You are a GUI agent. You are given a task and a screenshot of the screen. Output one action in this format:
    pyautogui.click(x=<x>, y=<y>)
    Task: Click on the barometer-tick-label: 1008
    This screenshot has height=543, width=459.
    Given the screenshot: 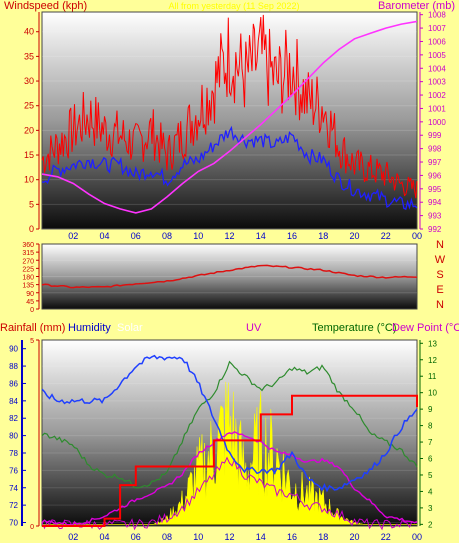 What is the action you would take?
    pyautogui.click(x=437, y=15)
    